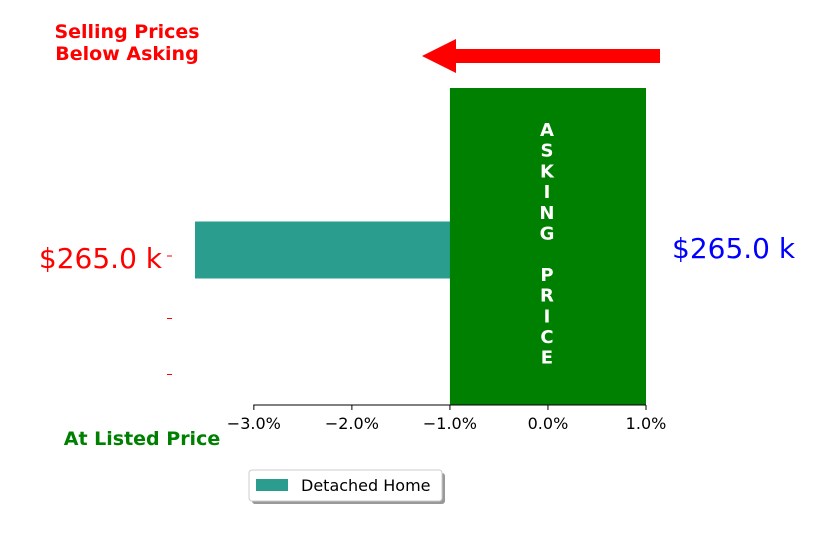 The width and height of the screenshot is (834, 541). Describe the element at coordinates (546, 151) in the screenshot. I see `asking-label-letter: S` at that location.